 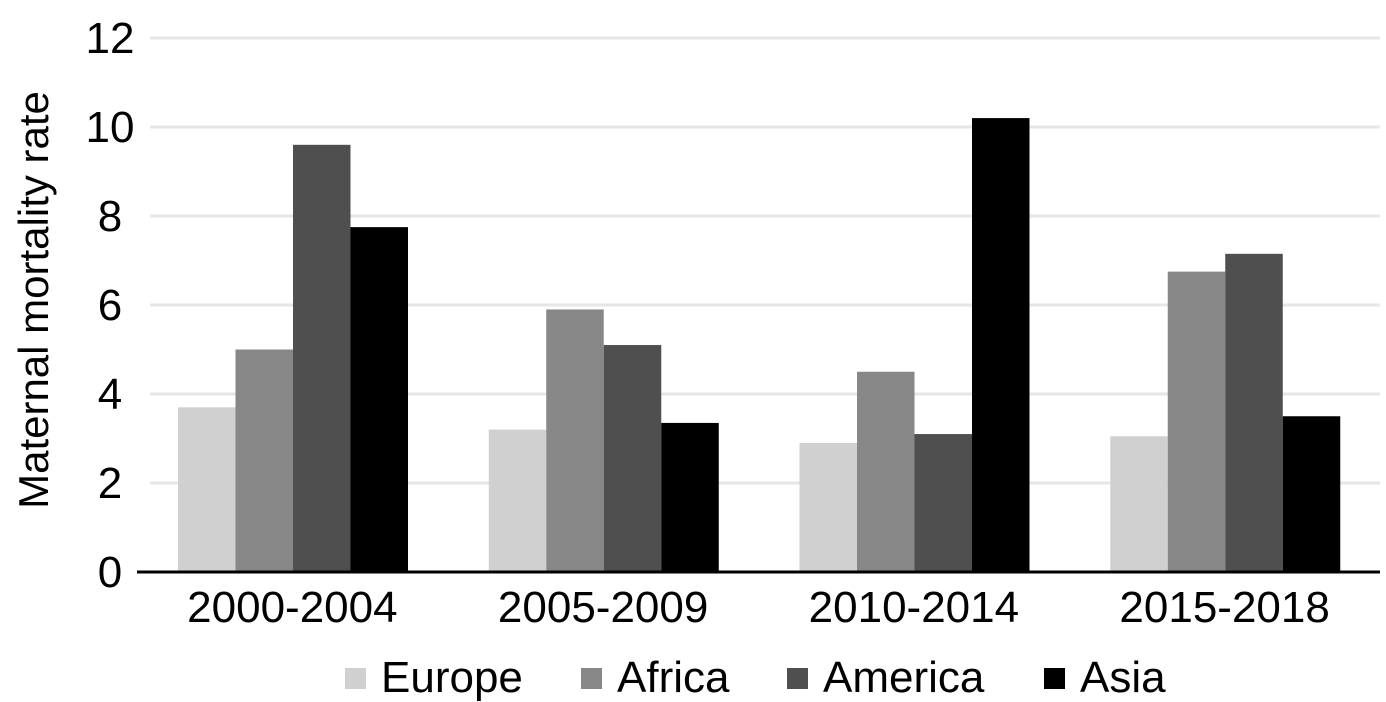 What do you see at coordinates (292, 607) in the screenshot?
I see `x-tick-label: 2000-2004` at bounding box center [292, 607].